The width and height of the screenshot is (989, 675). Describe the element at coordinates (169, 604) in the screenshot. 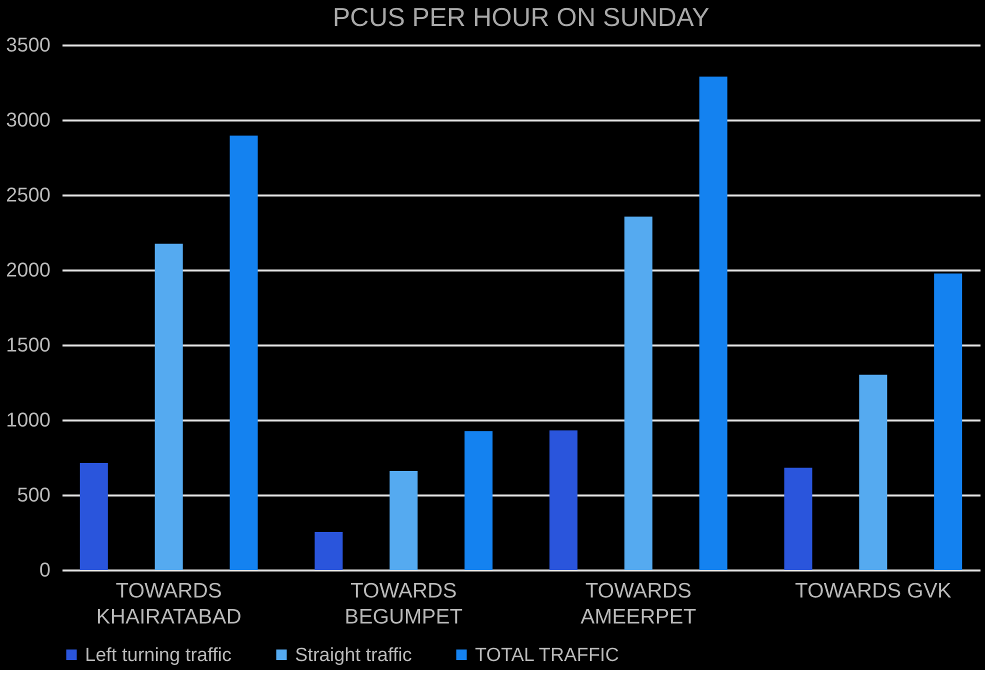

I see `x-tick-label: TOWARDS KHAIRATABAD` at that location.